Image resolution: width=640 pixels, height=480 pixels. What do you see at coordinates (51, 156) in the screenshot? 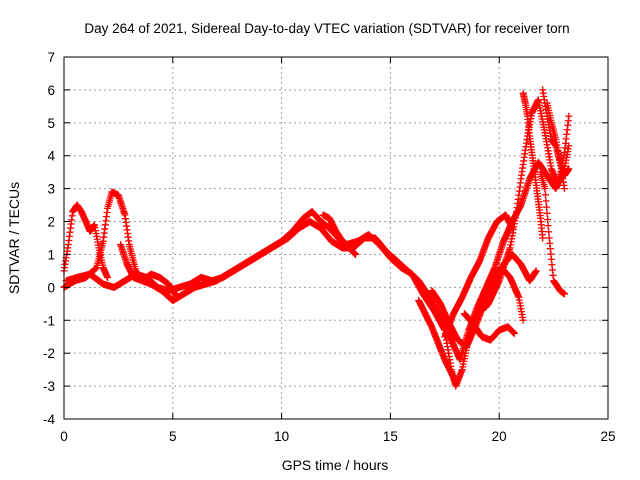
I see `y-tick-label: 4` at bounding box center [51, 156].